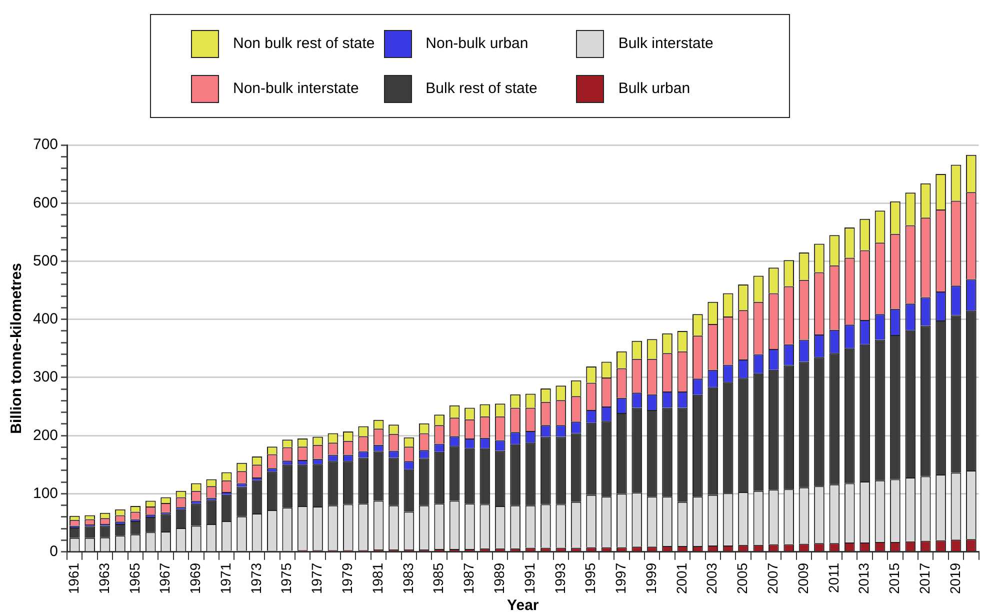 Image resolution: width=991 pixels, height=615 pixels. What do you see at coordinates (104, 578) in the screenshot?
I see `x-tick-label: 1963` at bounding box center [104, 578].